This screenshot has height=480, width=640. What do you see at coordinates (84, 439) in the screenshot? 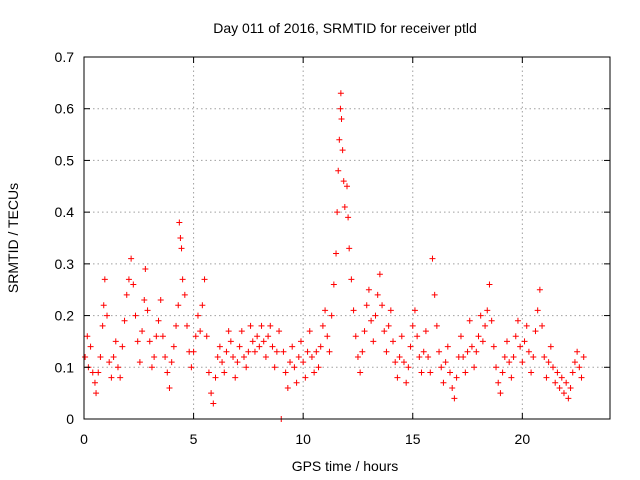
I see `x-tick-label: 0` at bounding box center [84, 439].